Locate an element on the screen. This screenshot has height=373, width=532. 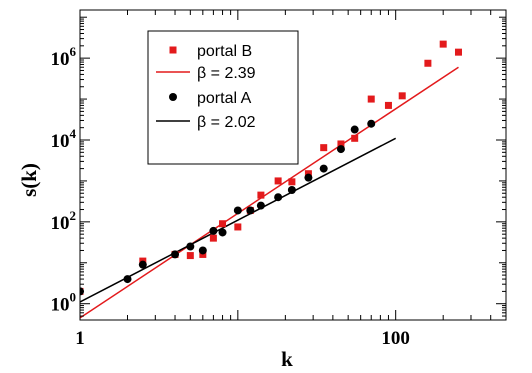
legend-label: β = 2.39 is located at coordinates (226, 73).